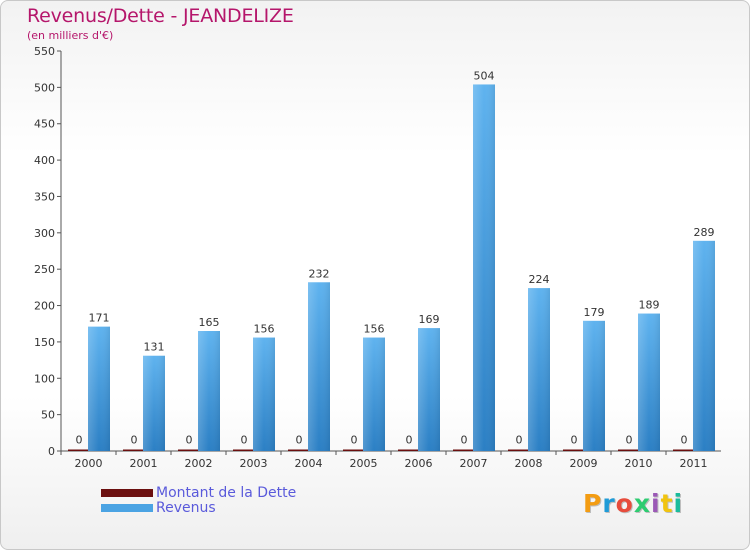 Image resolution: width=750 pixels, height=550 pixels. Describe the element at coordinates (639, 463) in the screenshot. I see `x-tick-label: 2010` at that location.